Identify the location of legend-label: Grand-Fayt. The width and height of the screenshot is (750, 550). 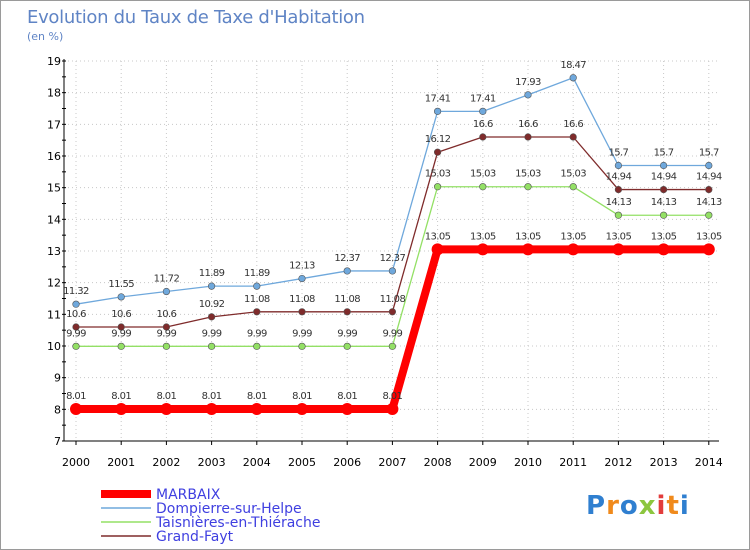
(195, 537).